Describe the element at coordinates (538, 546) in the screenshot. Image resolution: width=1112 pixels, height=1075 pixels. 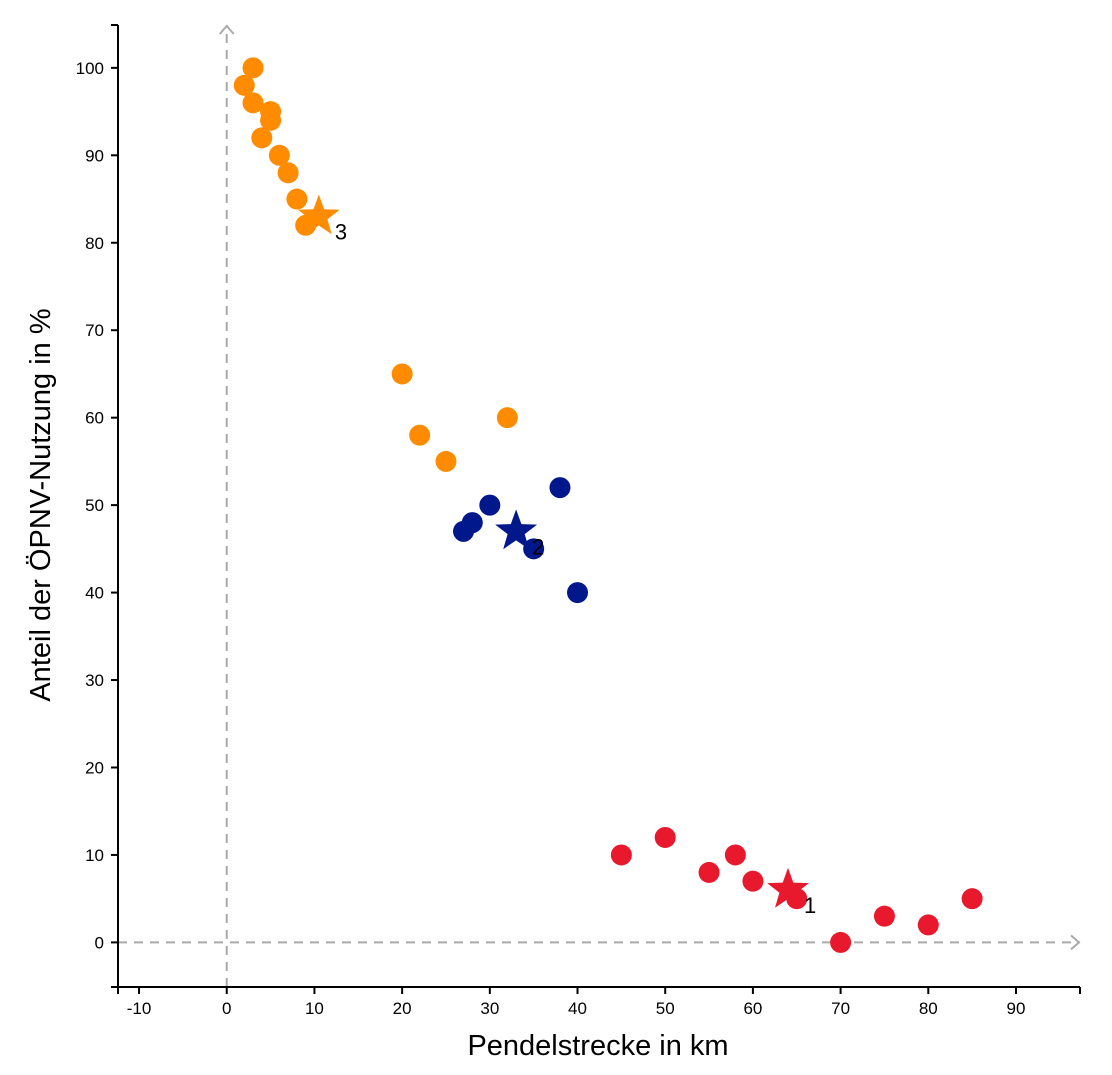
I see `centroid-label: 2` at that location.